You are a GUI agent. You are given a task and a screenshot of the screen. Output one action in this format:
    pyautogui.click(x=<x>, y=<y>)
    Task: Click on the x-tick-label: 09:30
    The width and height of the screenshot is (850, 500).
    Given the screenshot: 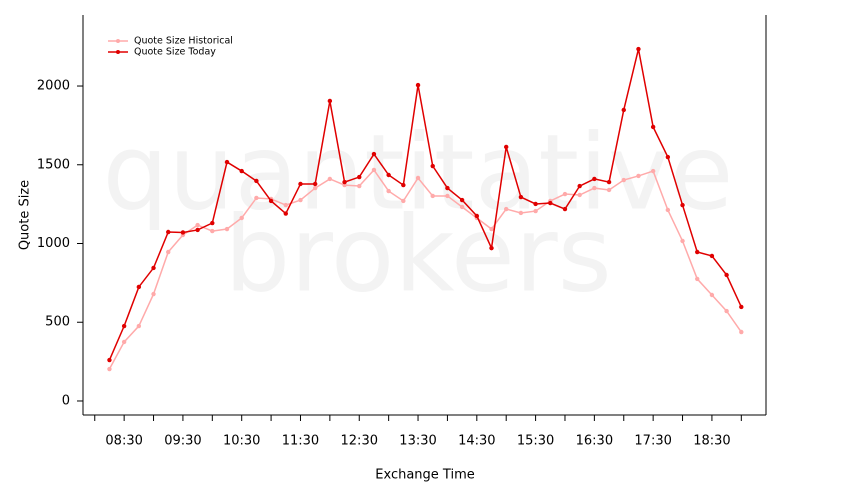 What is the action you would take?
    pyautogui.click(x=182, y=441)
    